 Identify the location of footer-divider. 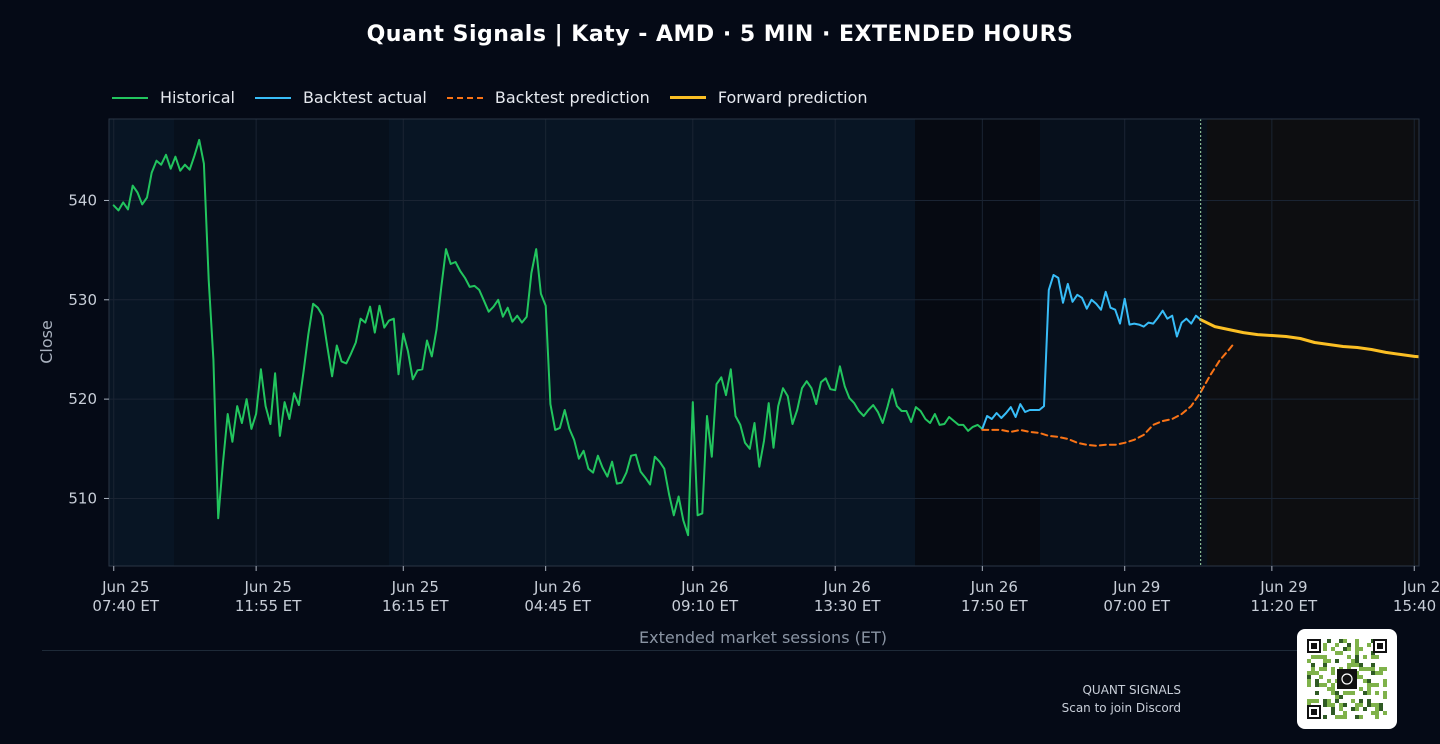
(670, 650).